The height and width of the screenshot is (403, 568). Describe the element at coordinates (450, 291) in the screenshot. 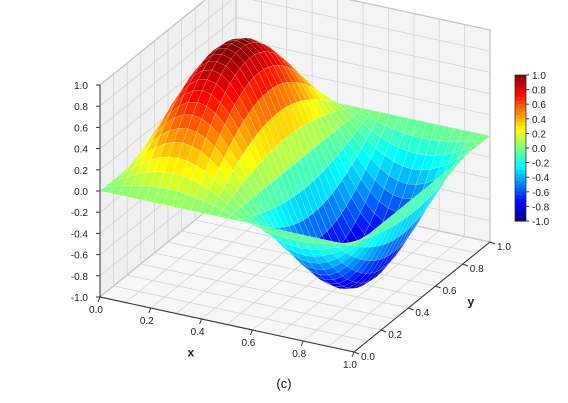

I see `y-tick-label: 0.6` at that location.